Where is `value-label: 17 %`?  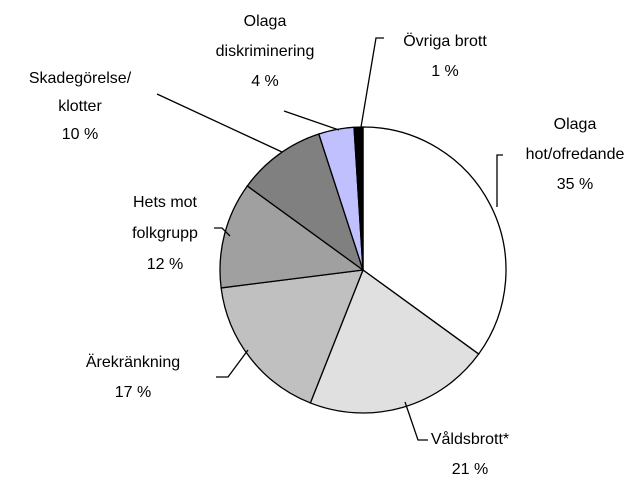
value-label: 17 % is located at coordinates (133, 392).